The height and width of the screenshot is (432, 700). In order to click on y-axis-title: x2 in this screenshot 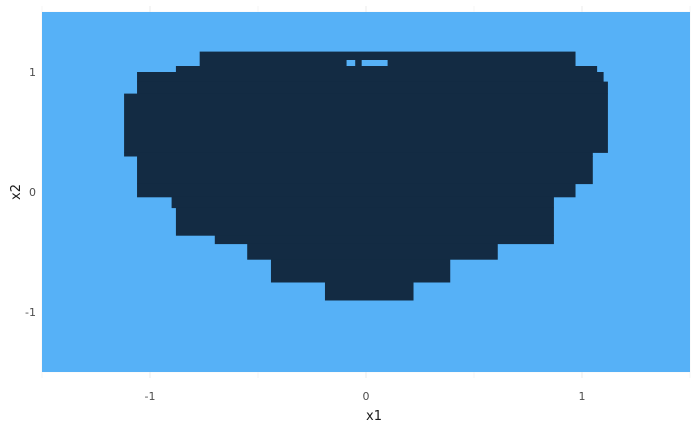, I will do `click(16, 192)`.